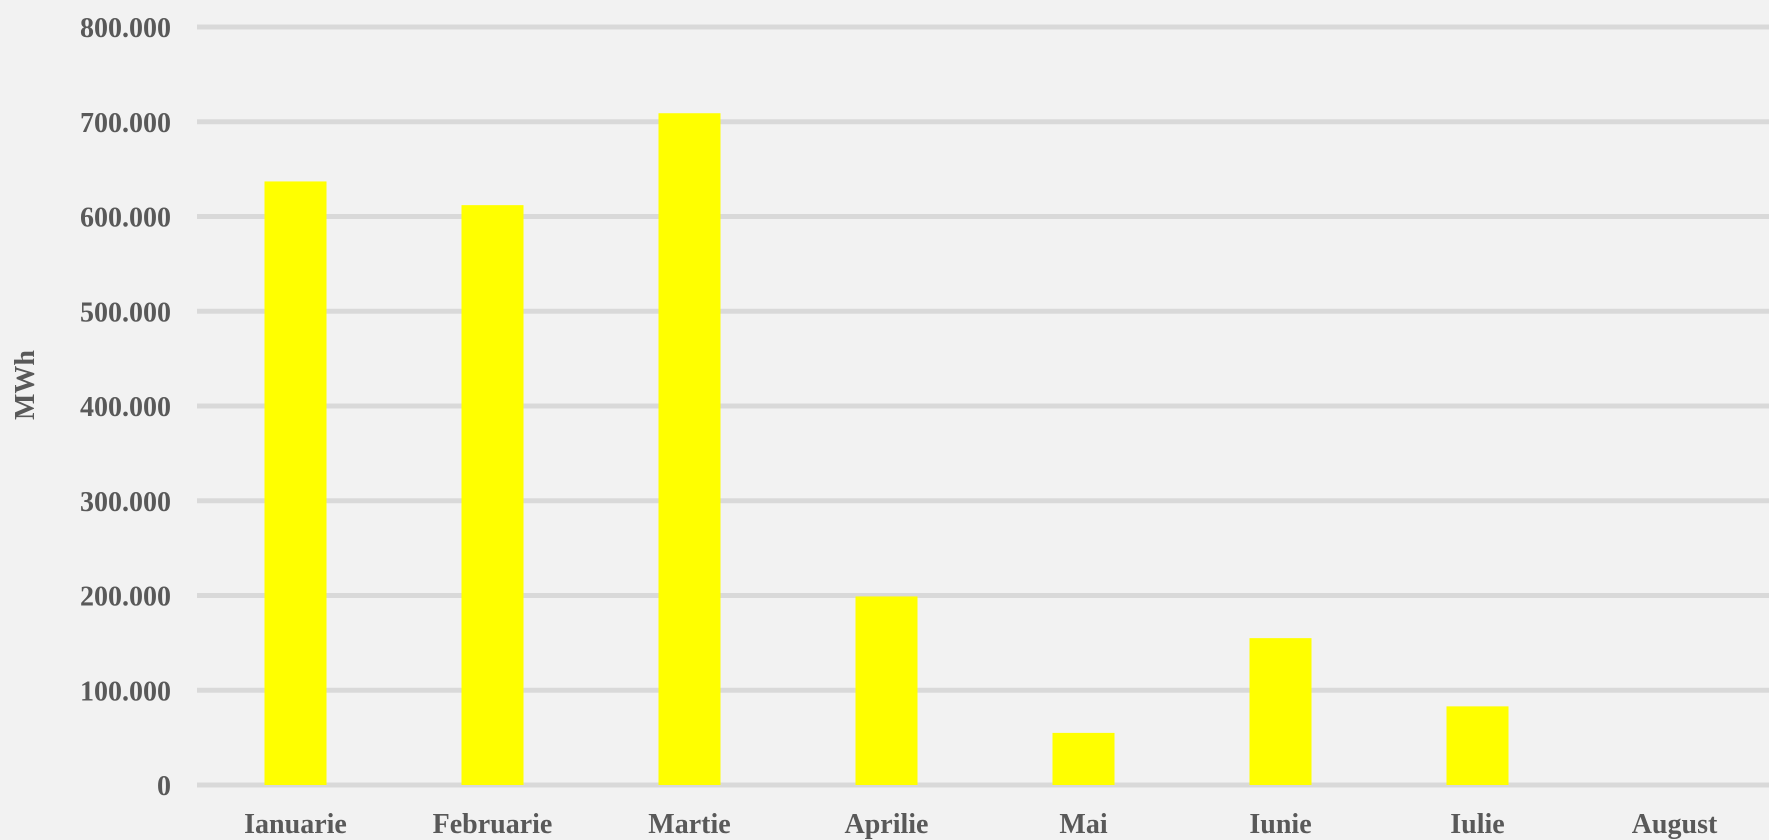 The width and height of the screenshot is (1769, 840). What do you see at coordinates (295, 483) in the screenshot?
I see `bar-ianuarie` at bounding box center [295, 483].